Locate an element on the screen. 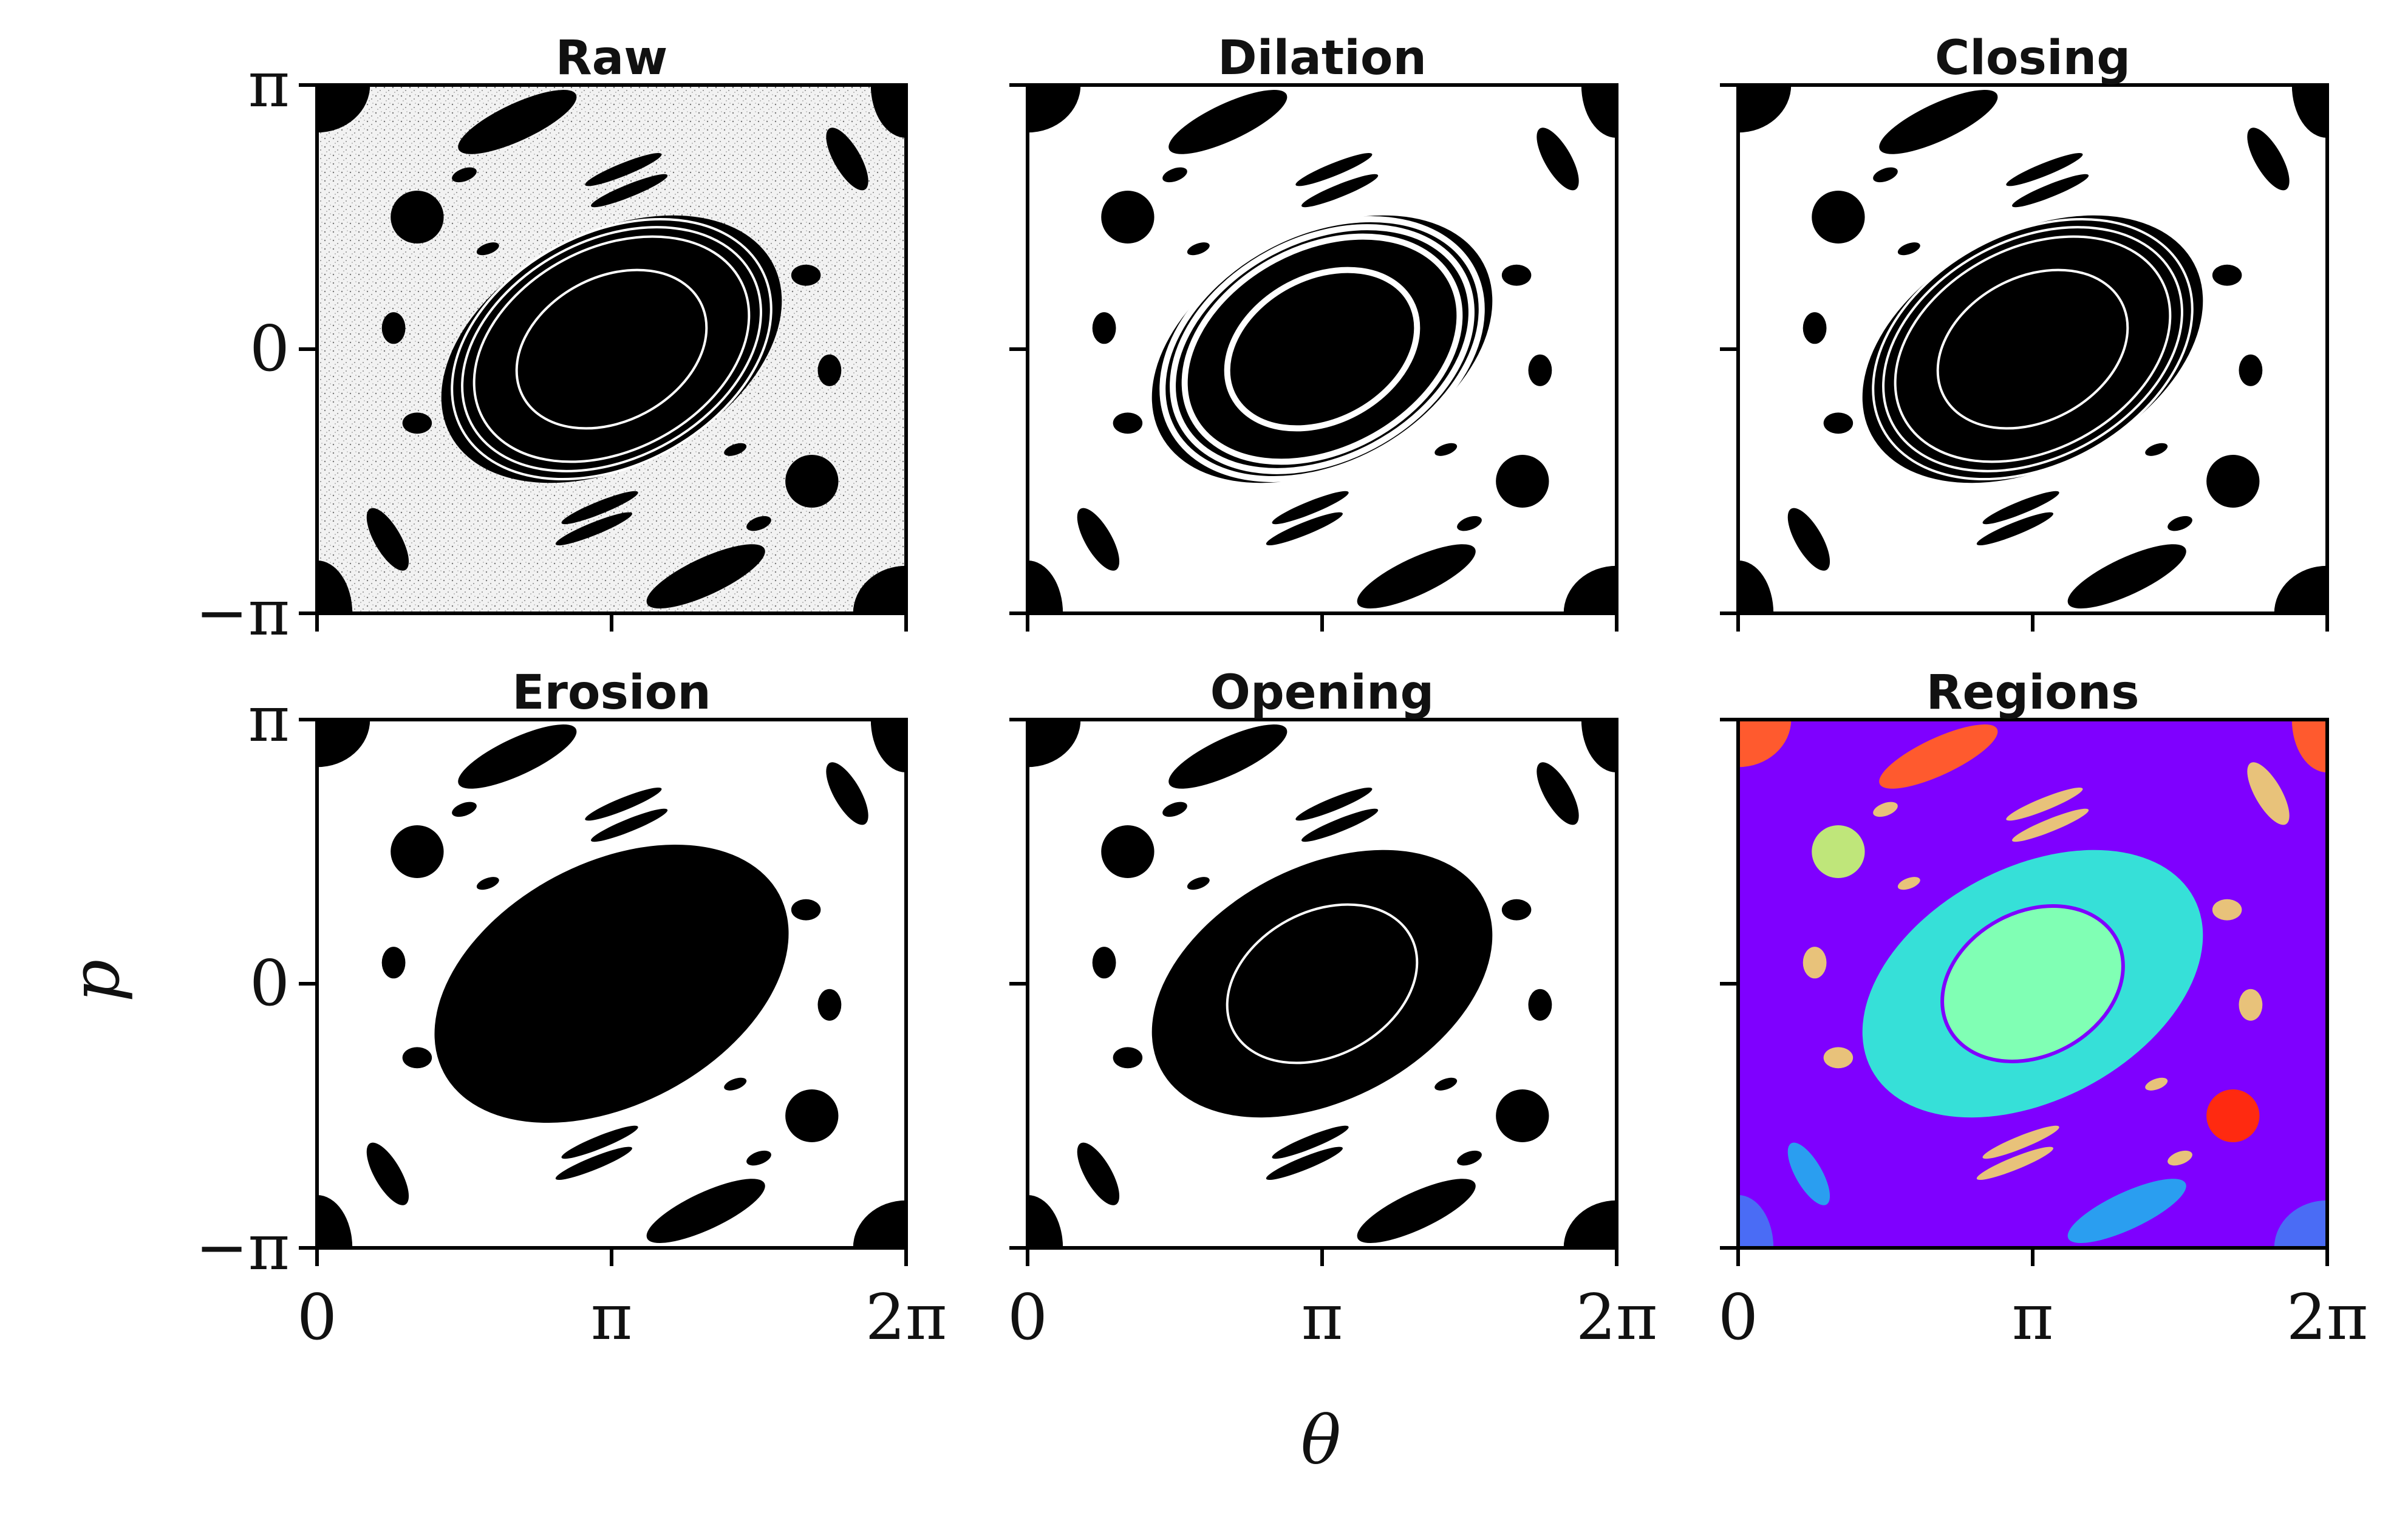 The width and height of the screenshot is (2408, 1526). panel-opening: Opening 0 π 2π is located at coordinates (1332, 1010).